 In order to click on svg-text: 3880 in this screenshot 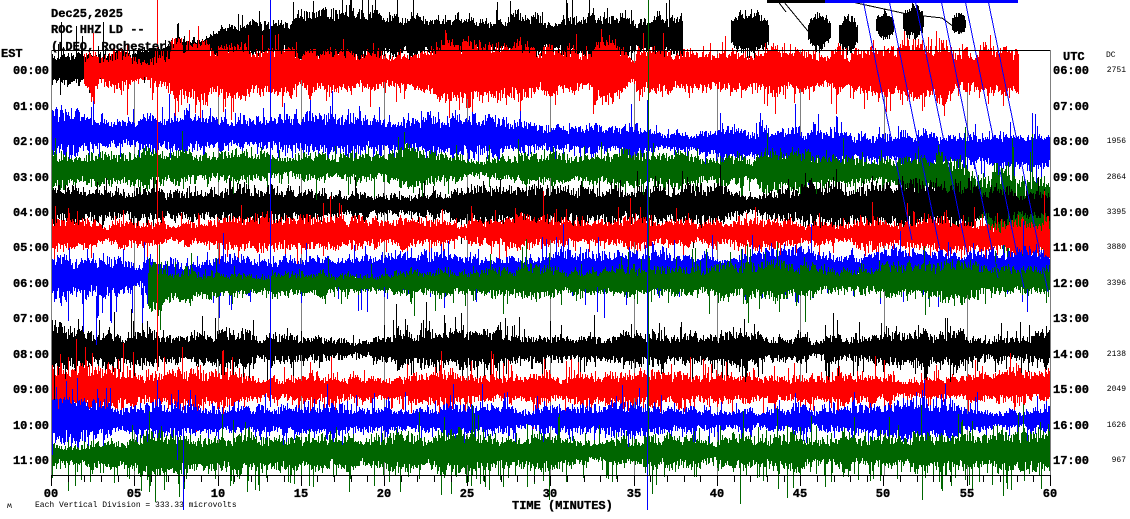, I will do `click(1116, 247)`.